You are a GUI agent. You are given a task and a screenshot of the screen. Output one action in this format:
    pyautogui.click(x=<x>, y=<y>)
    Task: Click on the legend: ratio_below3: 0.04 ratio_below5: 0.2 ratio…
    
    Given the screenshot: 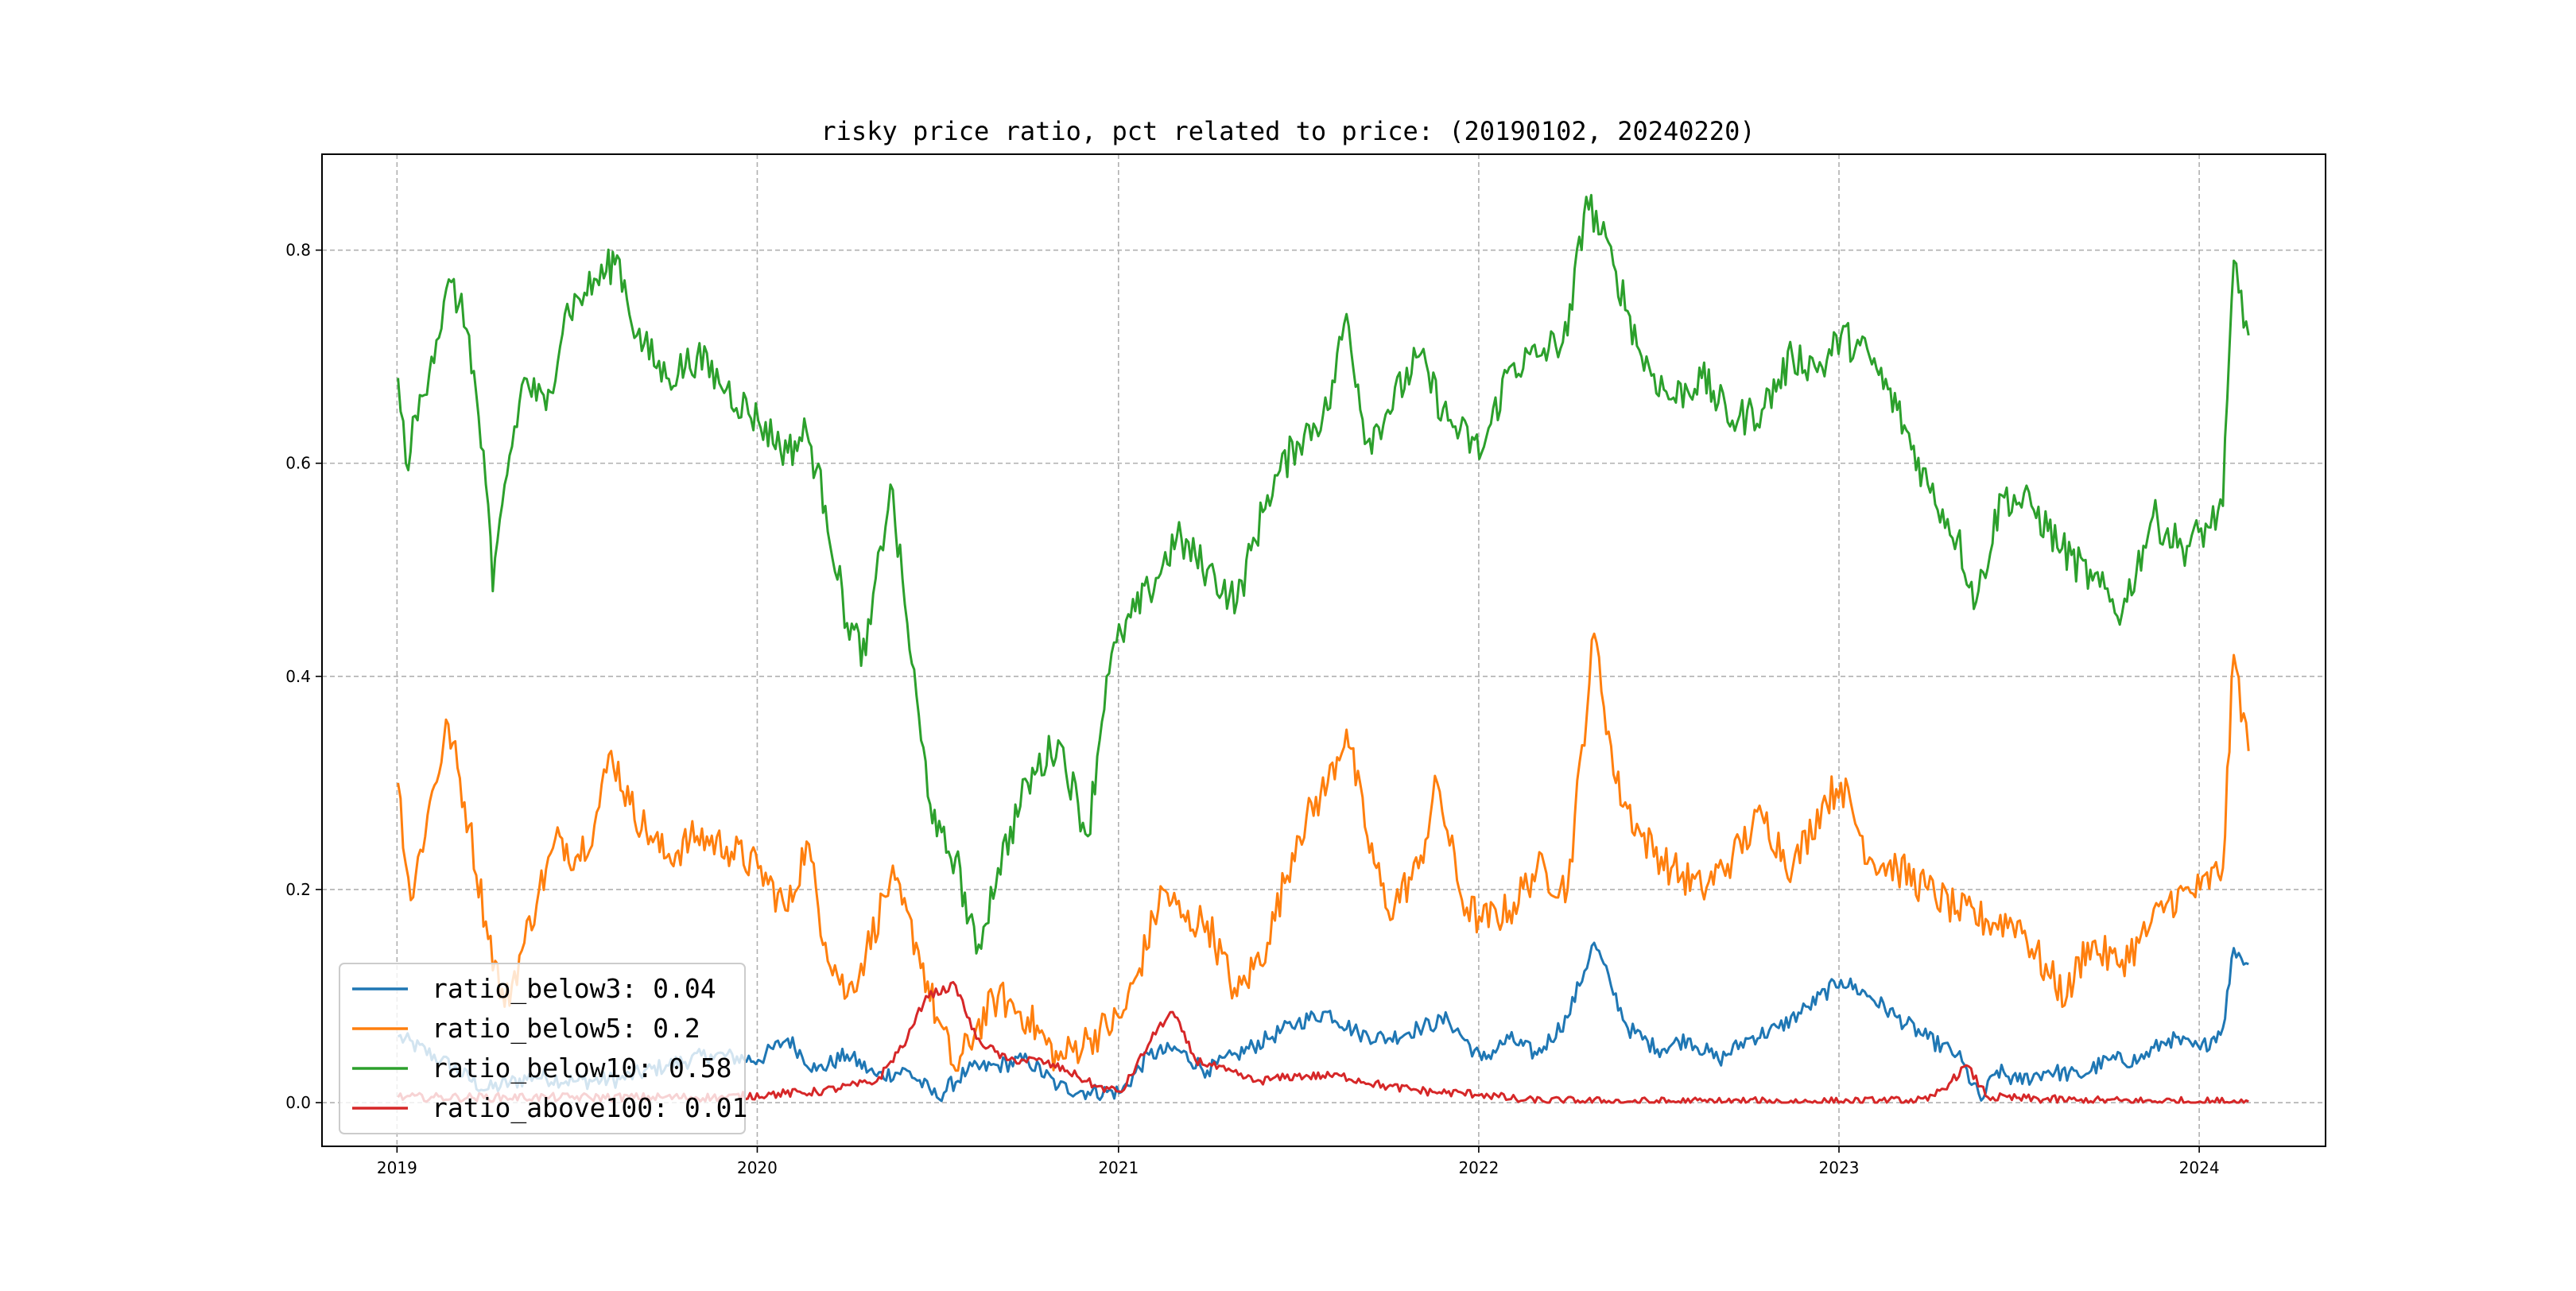 What is the action you would take?
    pyautogui.click(x=543, y=1048)
    